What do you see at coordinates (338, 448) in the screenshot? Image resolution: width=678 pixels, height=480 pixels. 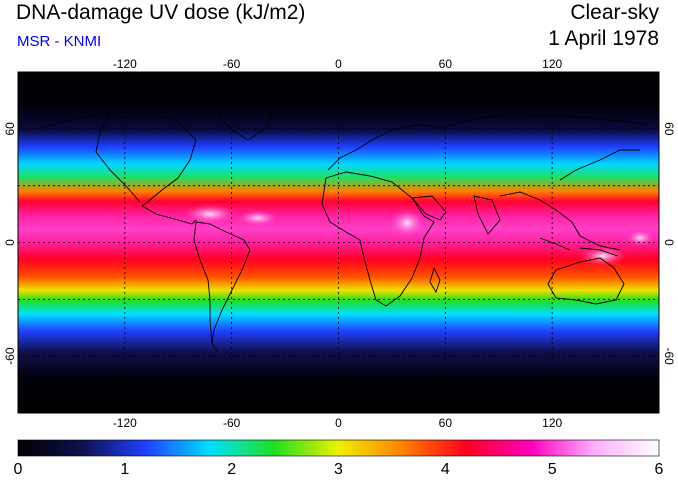 I see `colorbar` at bounding box center [338, 448].